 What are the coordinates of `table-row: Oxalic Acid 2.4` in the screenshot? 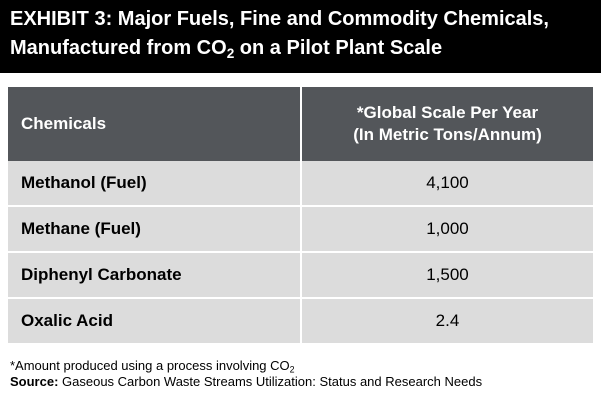 It's located at (300, 320).